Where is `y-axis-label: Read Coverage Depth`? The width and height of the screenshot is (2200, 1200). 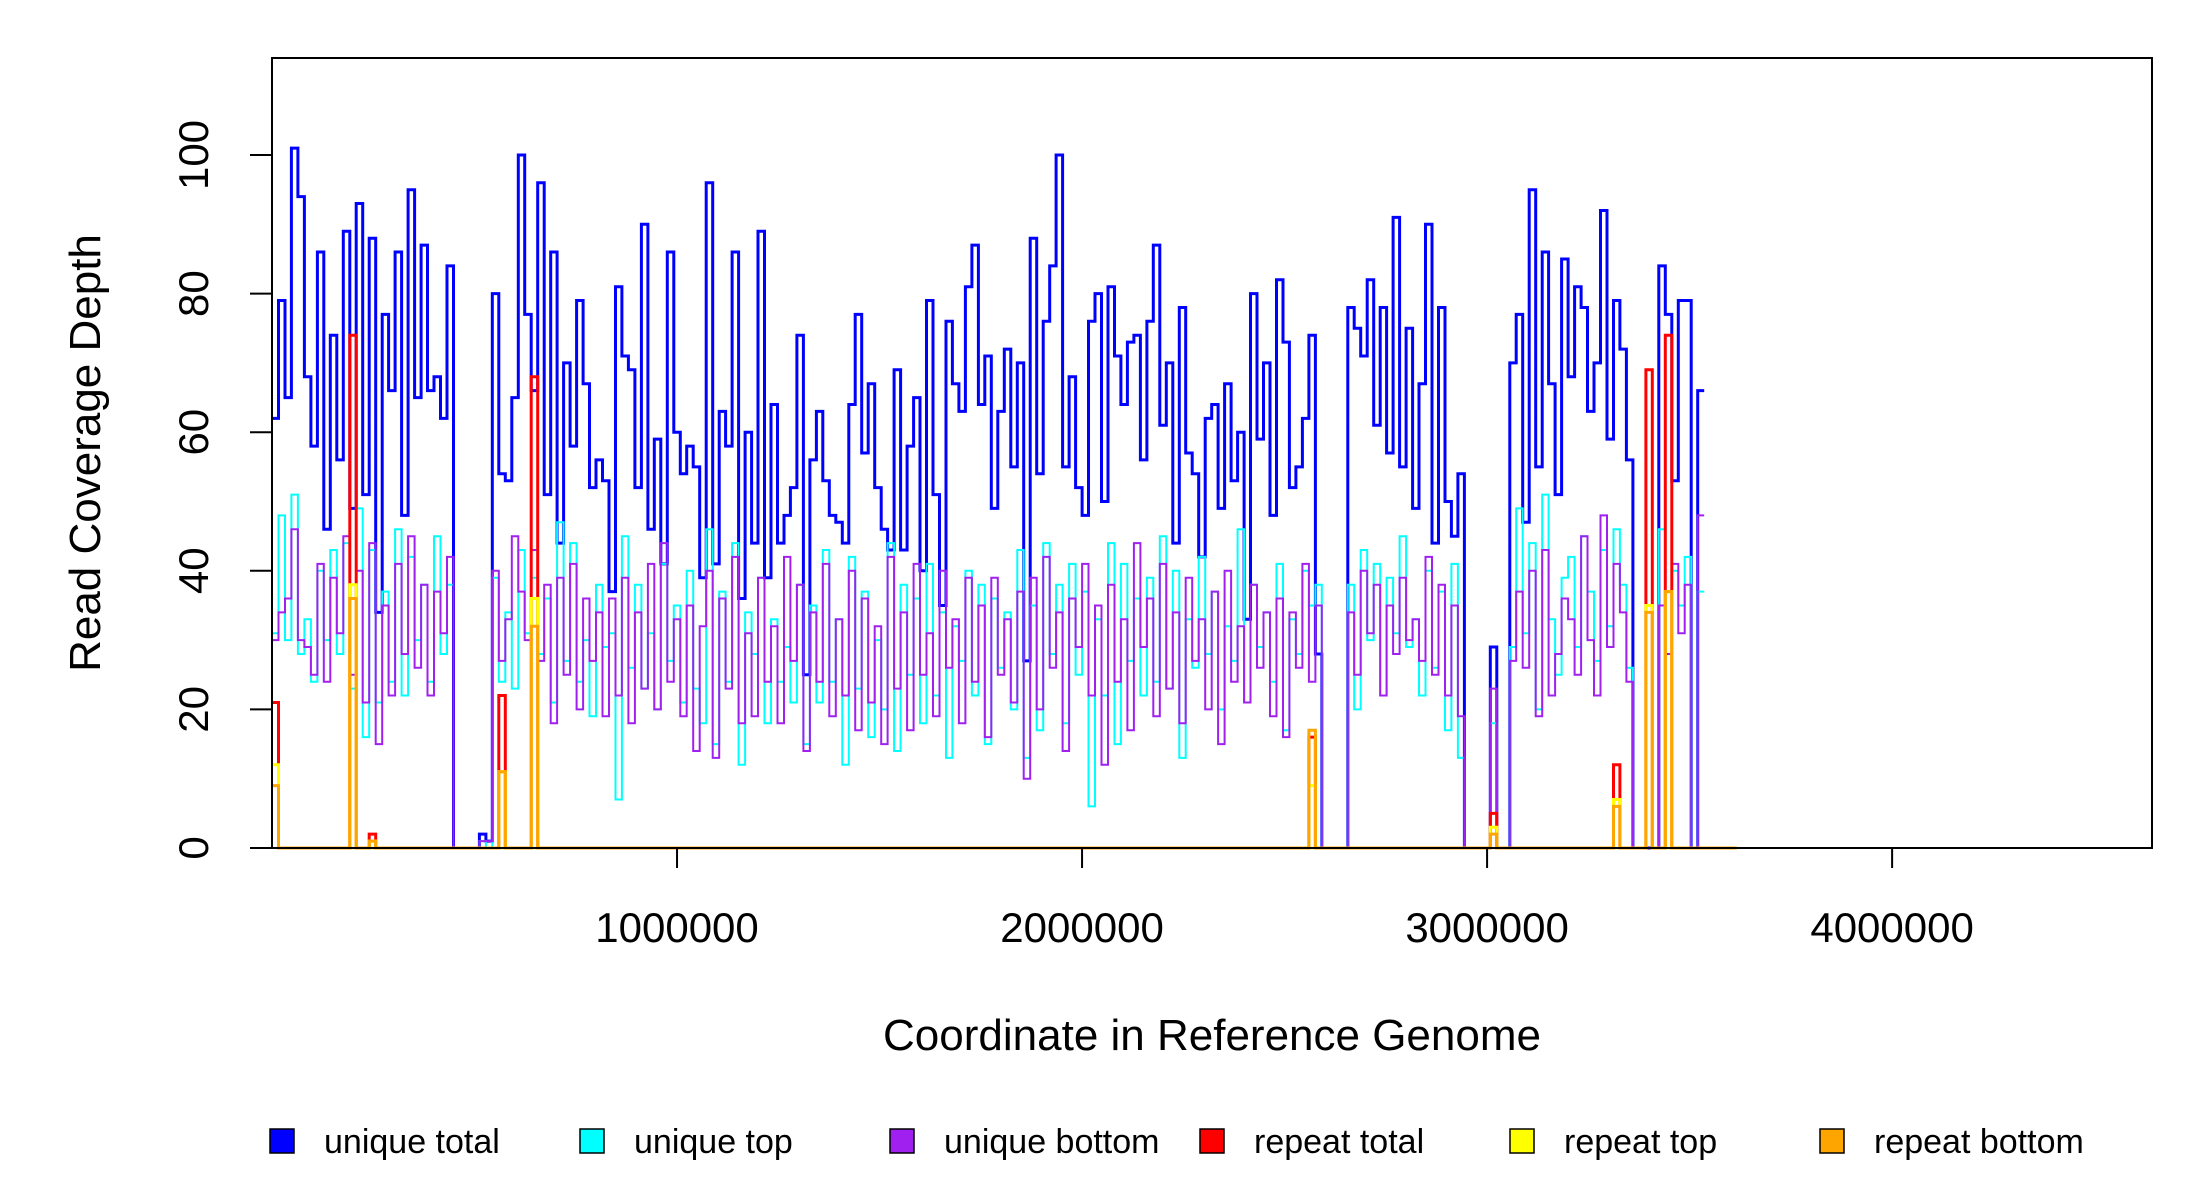
y-axis-label: Read Coverage Depth is located at coordinates (85, 453).